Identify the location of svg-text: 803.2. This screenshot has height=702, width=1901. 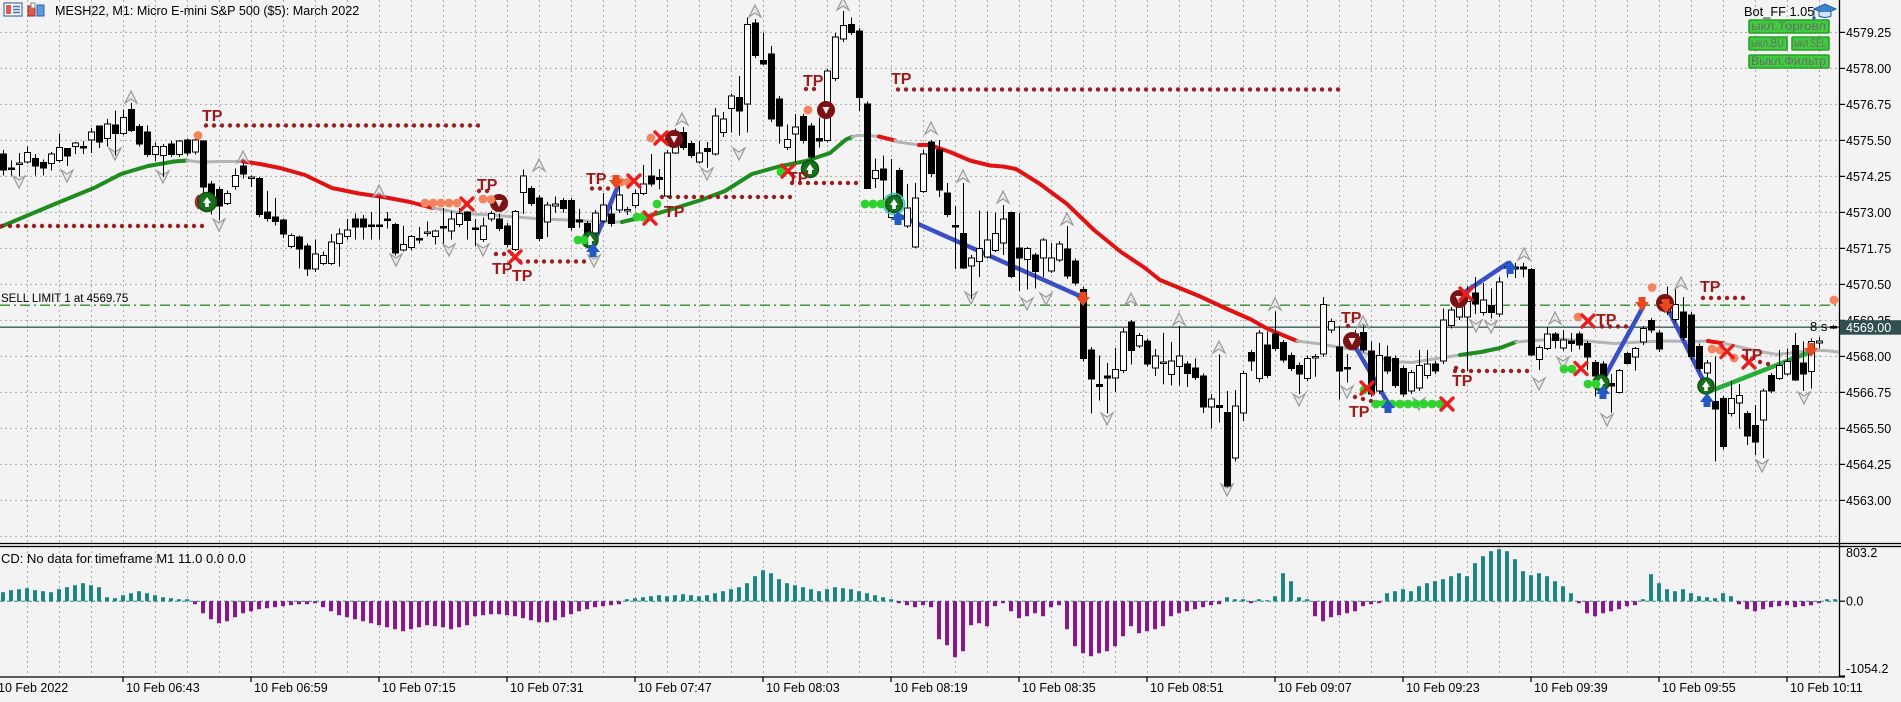
(1861, 553).